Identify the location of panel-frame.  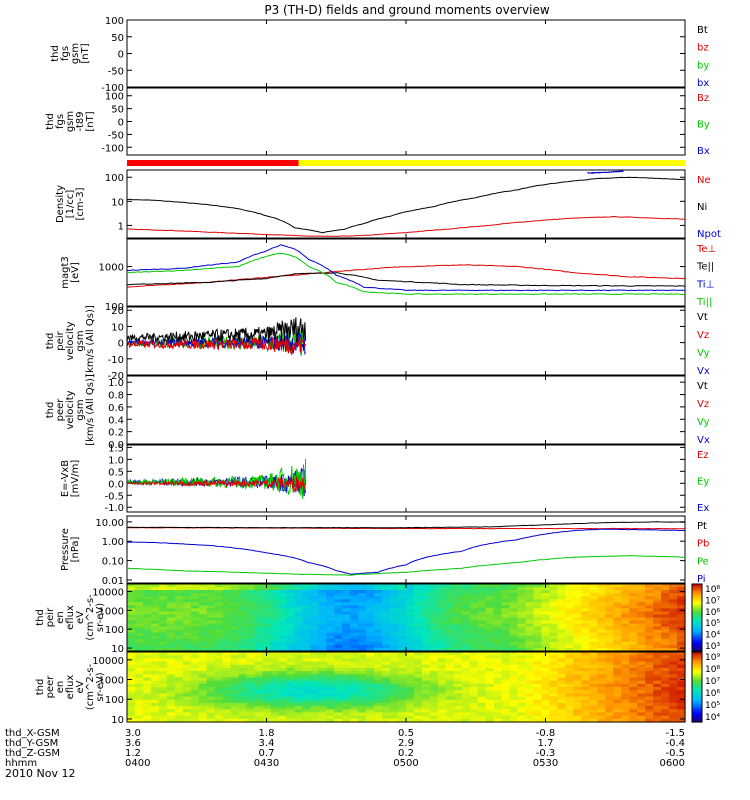
(406, 121).